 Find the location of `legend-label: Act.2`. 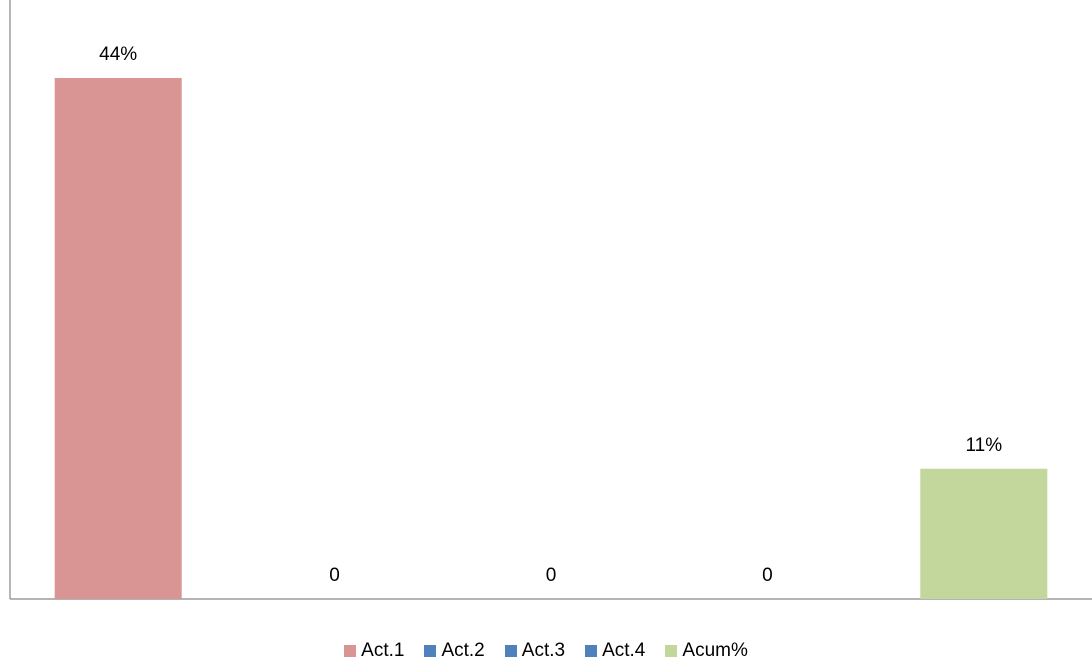

legend-label: Act.2 is located at coordinates (463, 650).